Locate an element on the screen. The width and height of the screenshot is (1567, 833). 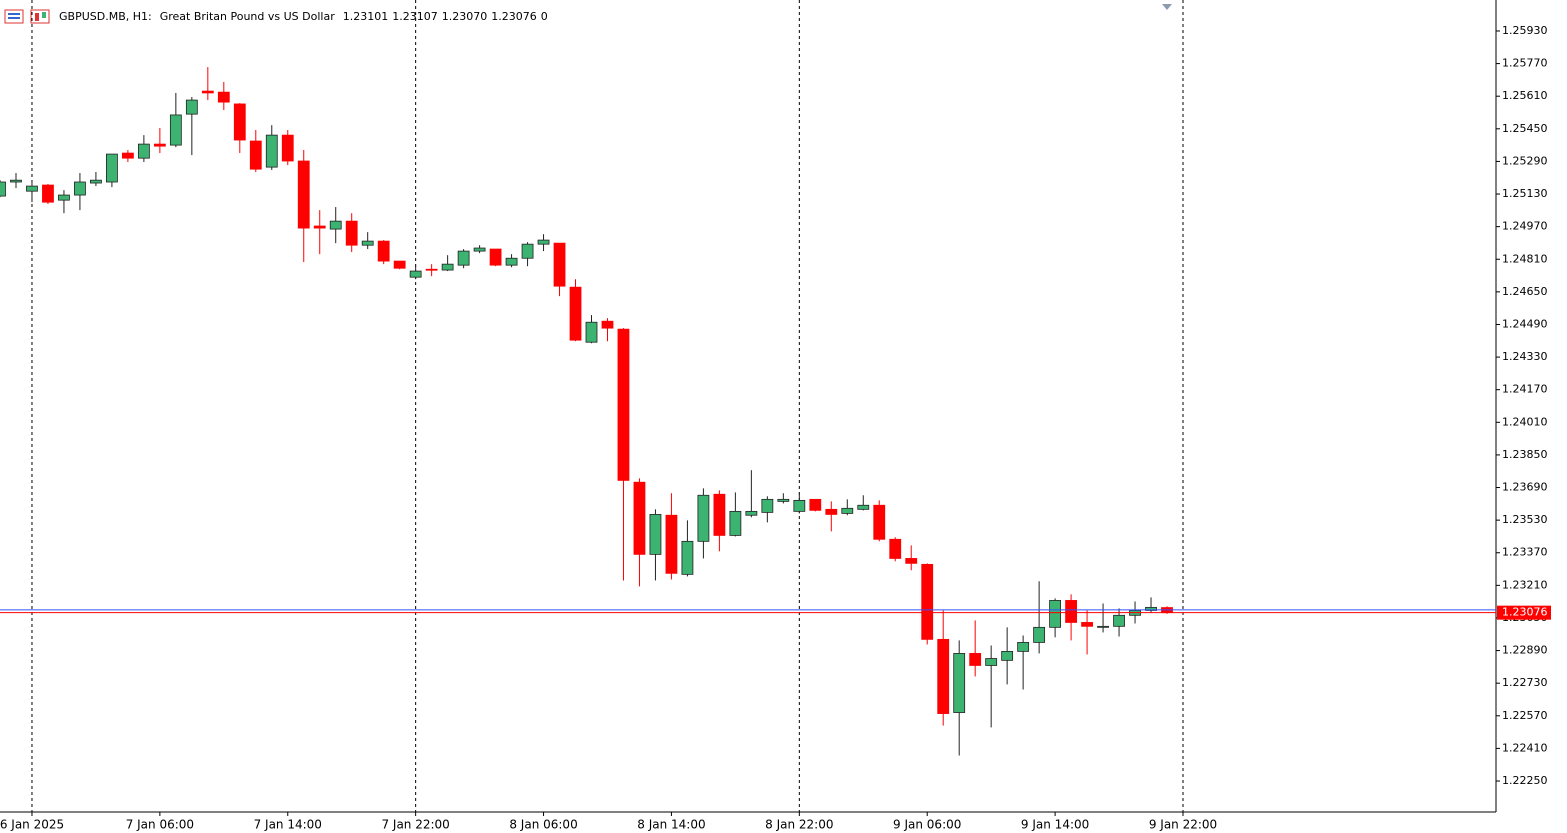
y-tick-label: 1.22890 is located at coordinates (1525, 650).